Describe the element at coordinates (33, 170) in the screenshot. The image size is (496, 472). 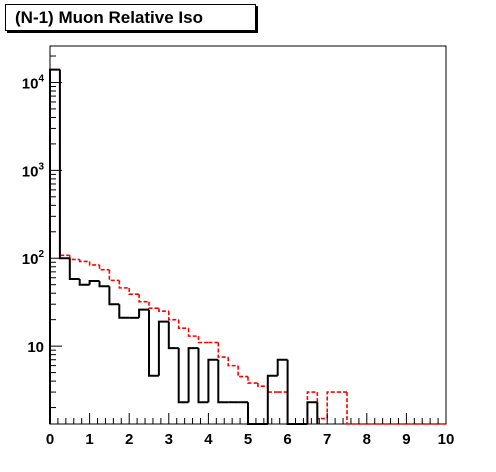
I see `y-tick-label: 10³` at that location.